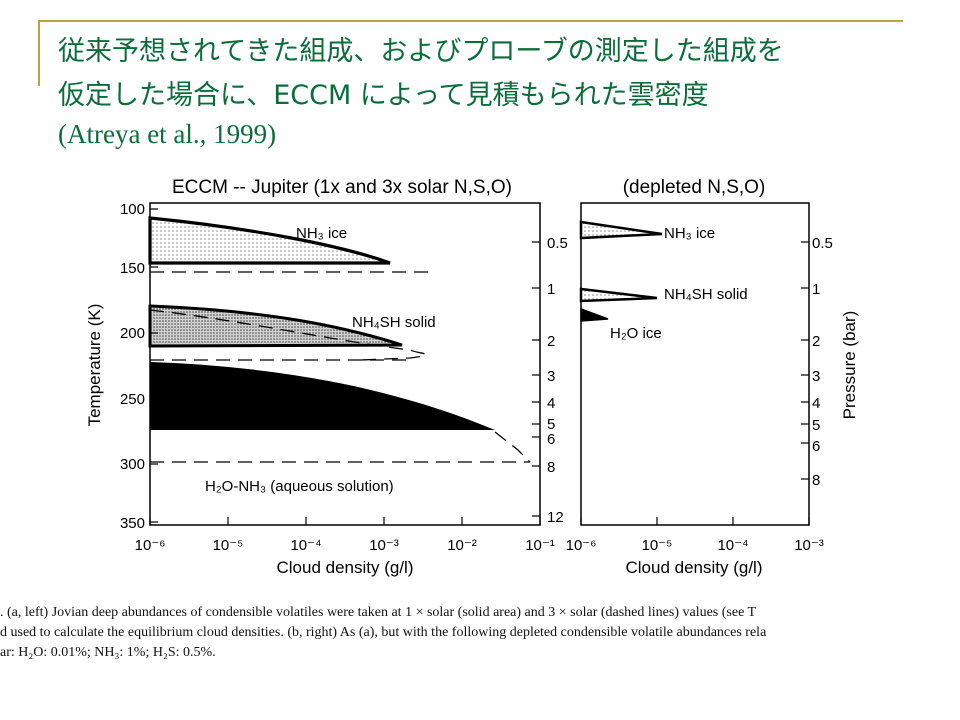 This screenshot has height=720, width=960. What do you see at coordinates (536, 379) in the screenshot?
I see `chart-a-y2-ticks` at bounding box center [536, 379].